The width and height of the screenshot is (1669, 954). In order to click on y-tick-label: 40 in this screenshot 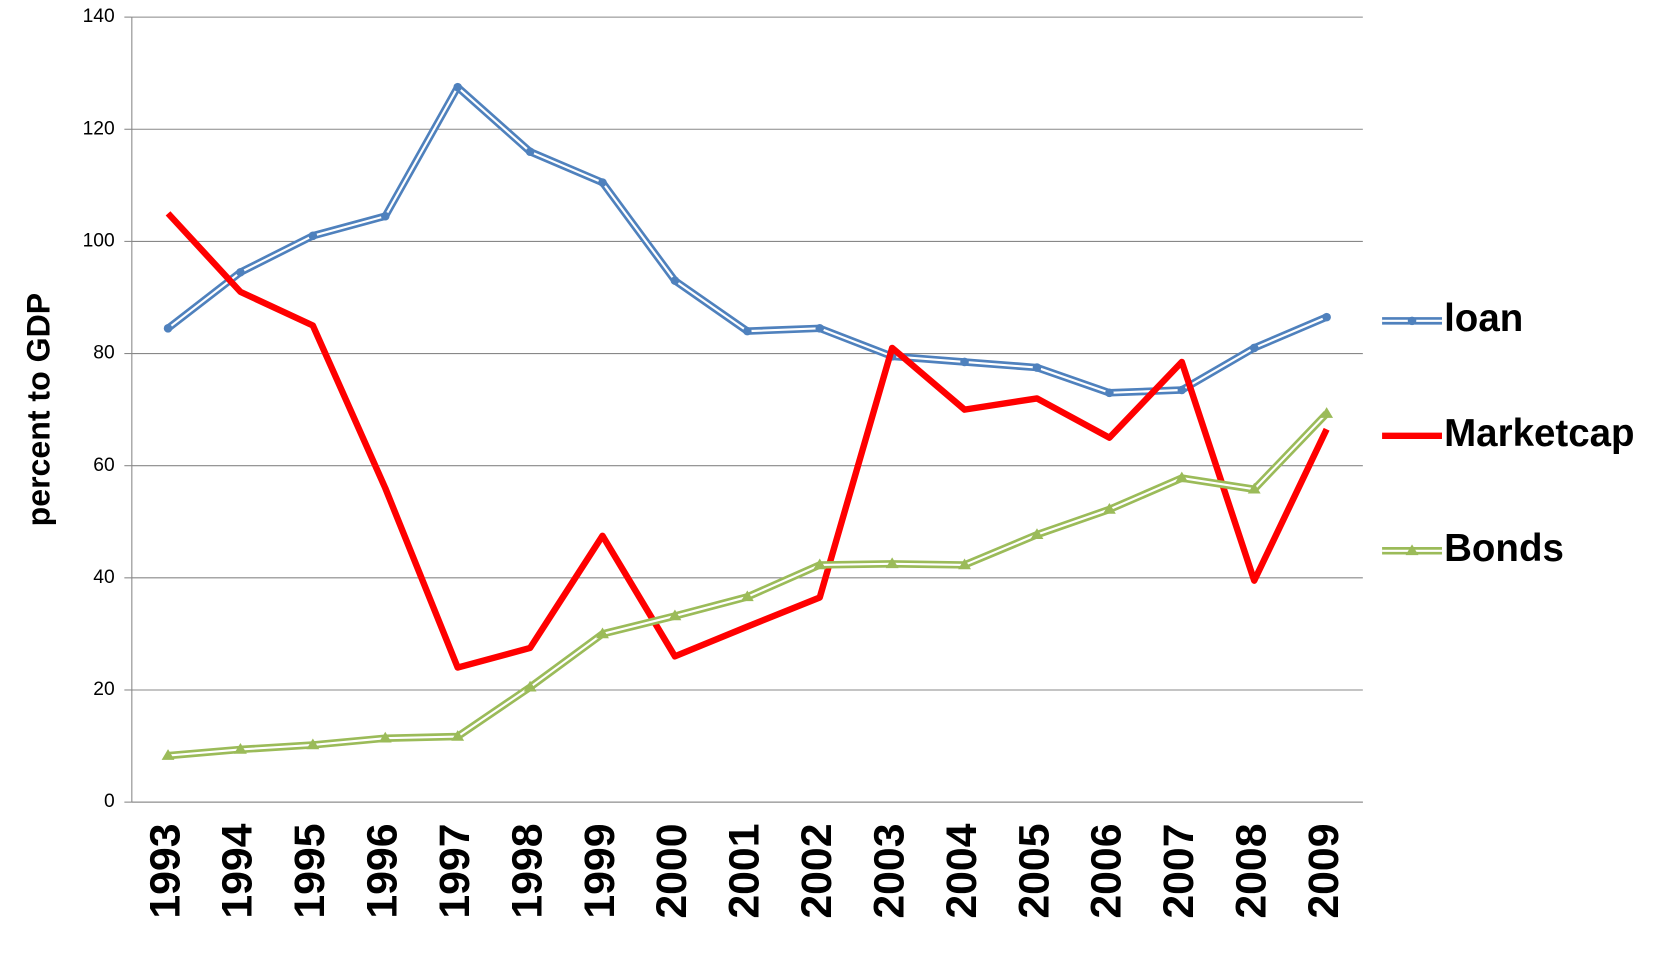, I will do `click(103, 577)`.